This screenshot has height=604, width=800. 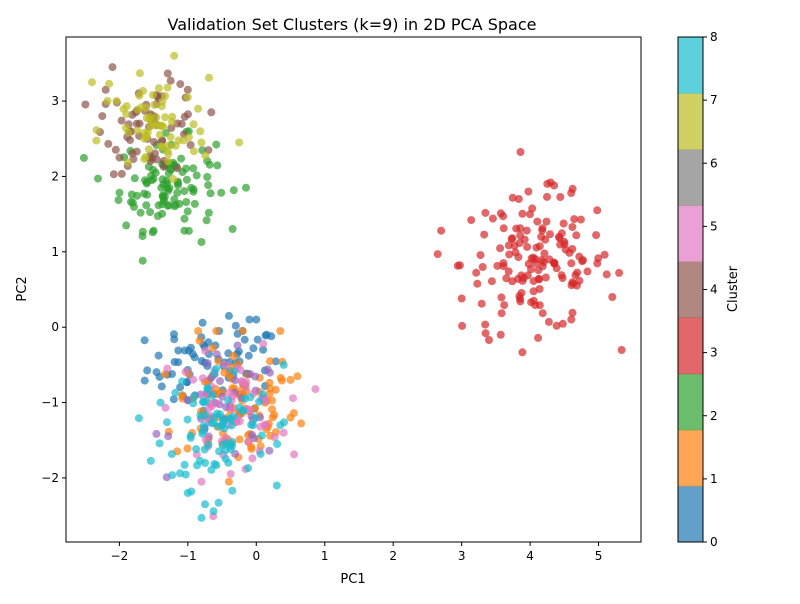 I want to click on y-tick-label: −2, so click(x=50, y=478).